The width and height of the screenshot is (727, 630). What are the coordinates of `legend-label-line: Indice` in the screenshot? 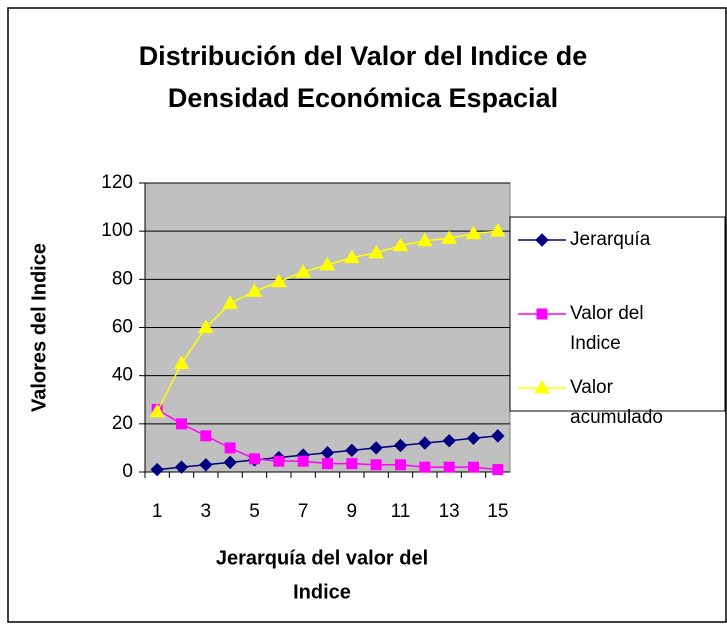 It's located at (595, 343).